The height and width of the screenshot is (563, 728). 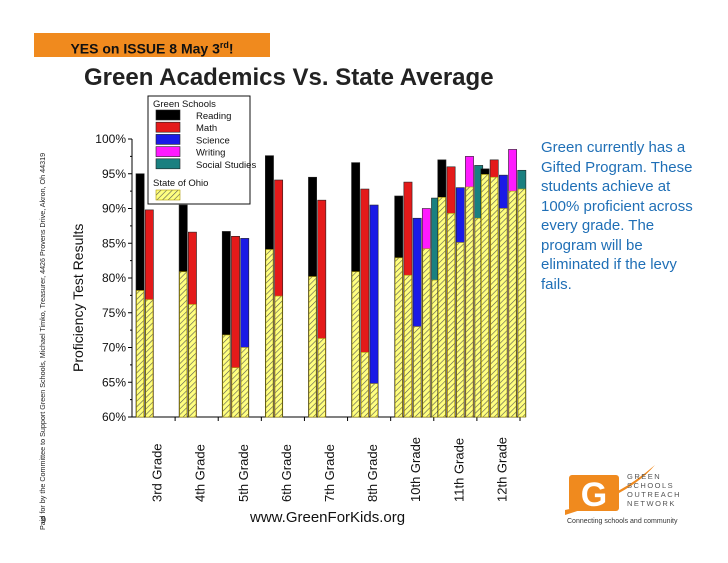 What do you see at coordinates (286, 473) in the screenshot?
I see `x-tick-label: 6th Grade` at bounding box center [286, 473].